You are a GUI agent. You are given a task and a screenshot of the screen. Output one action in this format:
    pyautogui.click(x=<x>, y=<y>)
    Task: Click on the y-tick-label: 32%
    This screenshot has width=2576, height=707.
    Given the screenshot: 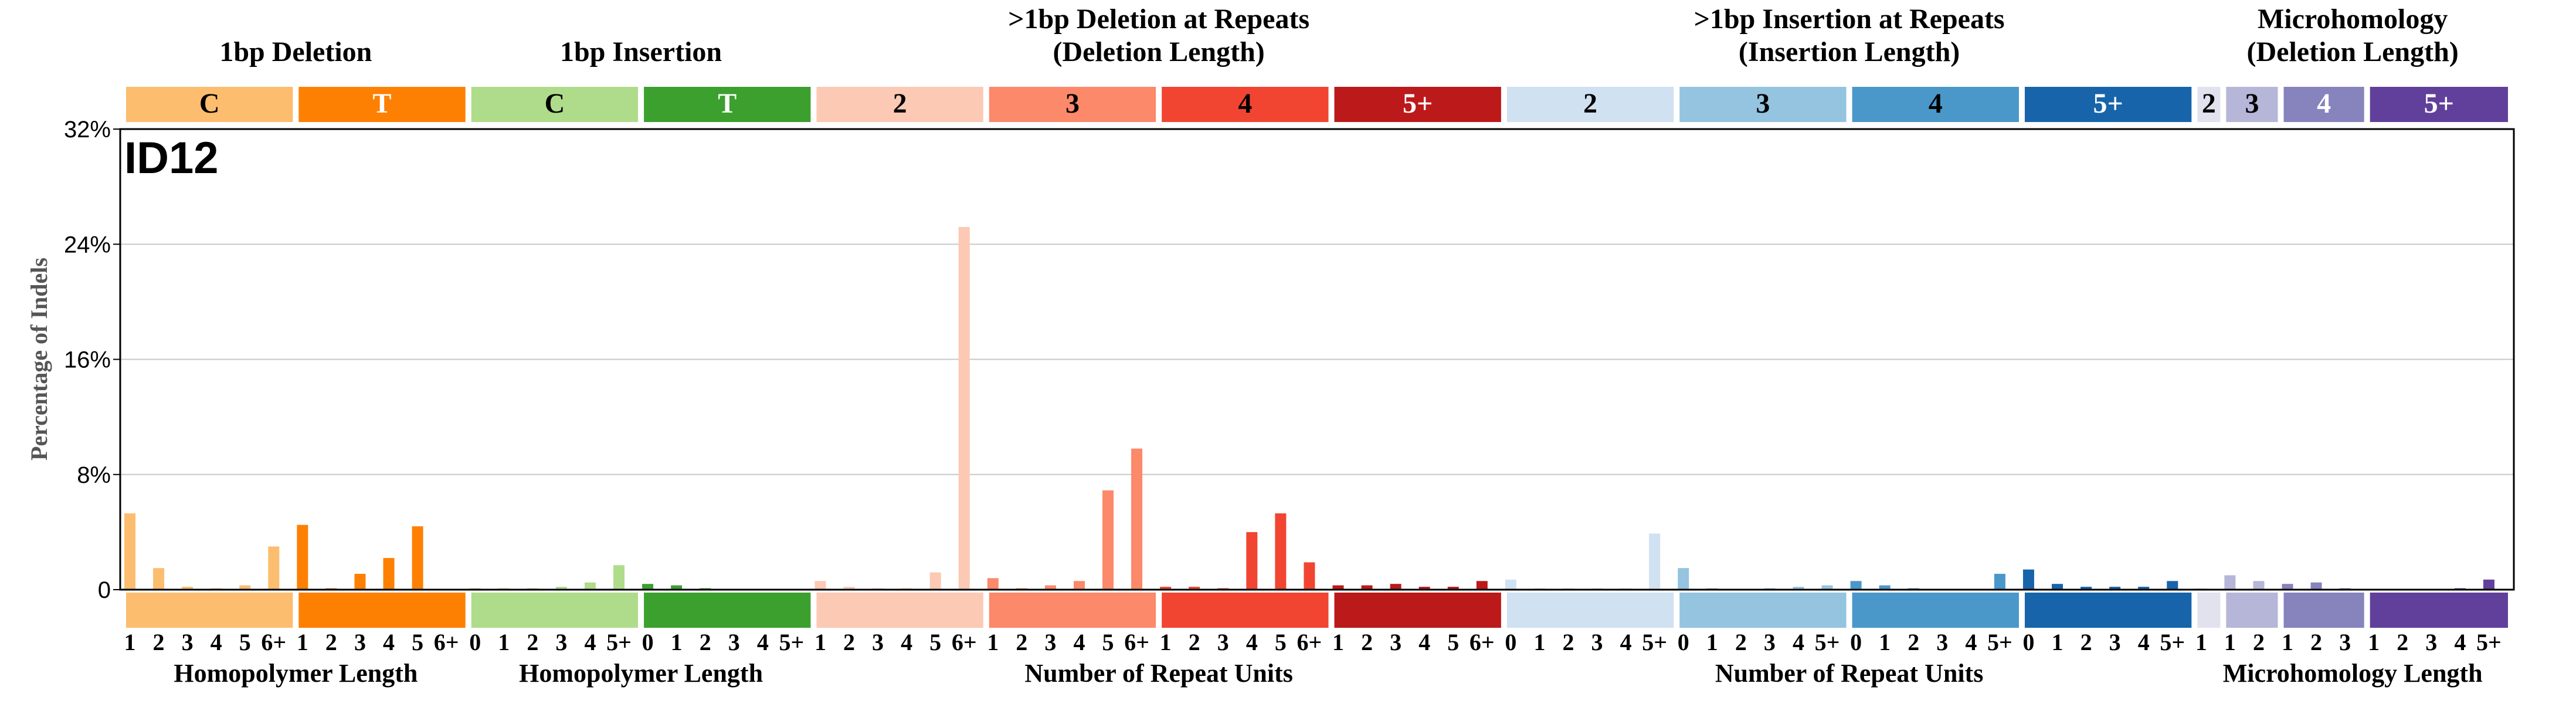 What is the action you would take?
    pyautogui.click(x=87, y=130)
    